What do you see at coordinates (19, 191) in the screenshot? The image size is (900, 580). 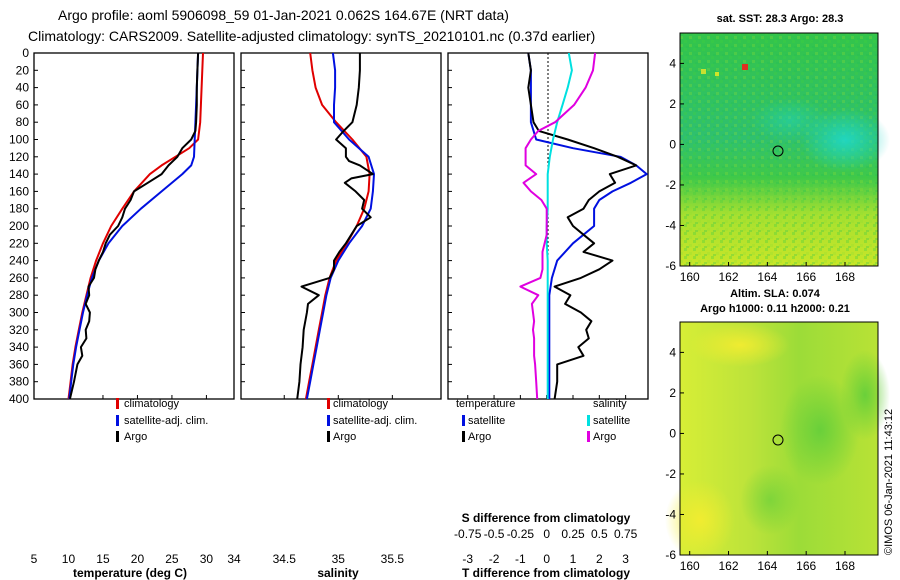 I see `depth-tick-label: 160` at bounding box center [19, 191].